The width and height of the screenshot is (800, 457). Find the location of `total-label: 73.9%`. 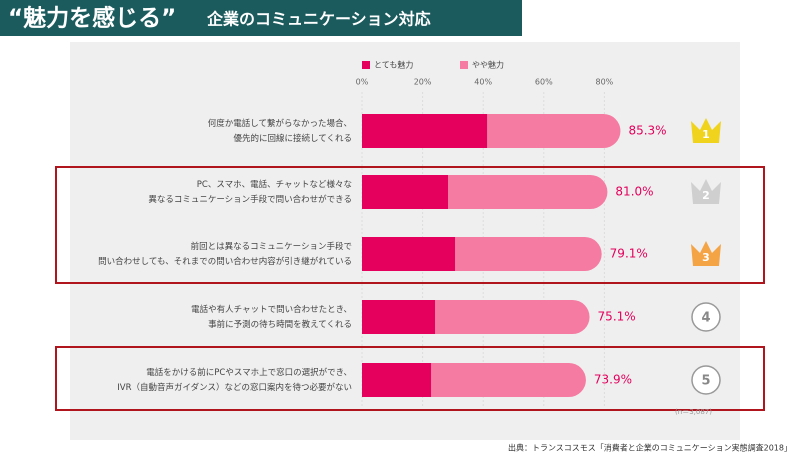

total-label: 73.9% is located at coordinates (613, 380).